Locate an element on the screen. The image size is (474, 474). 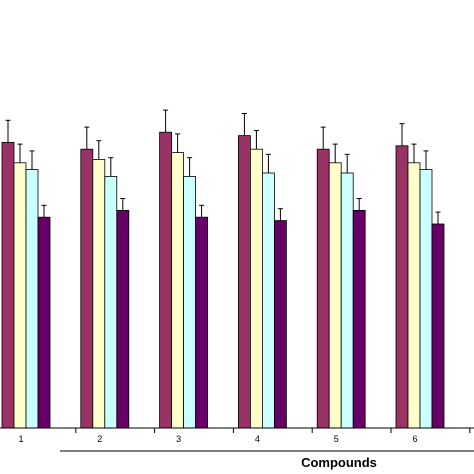
x-ticks-layer: 1 2 3 4 5 6 is located at coordinates (244, 436).